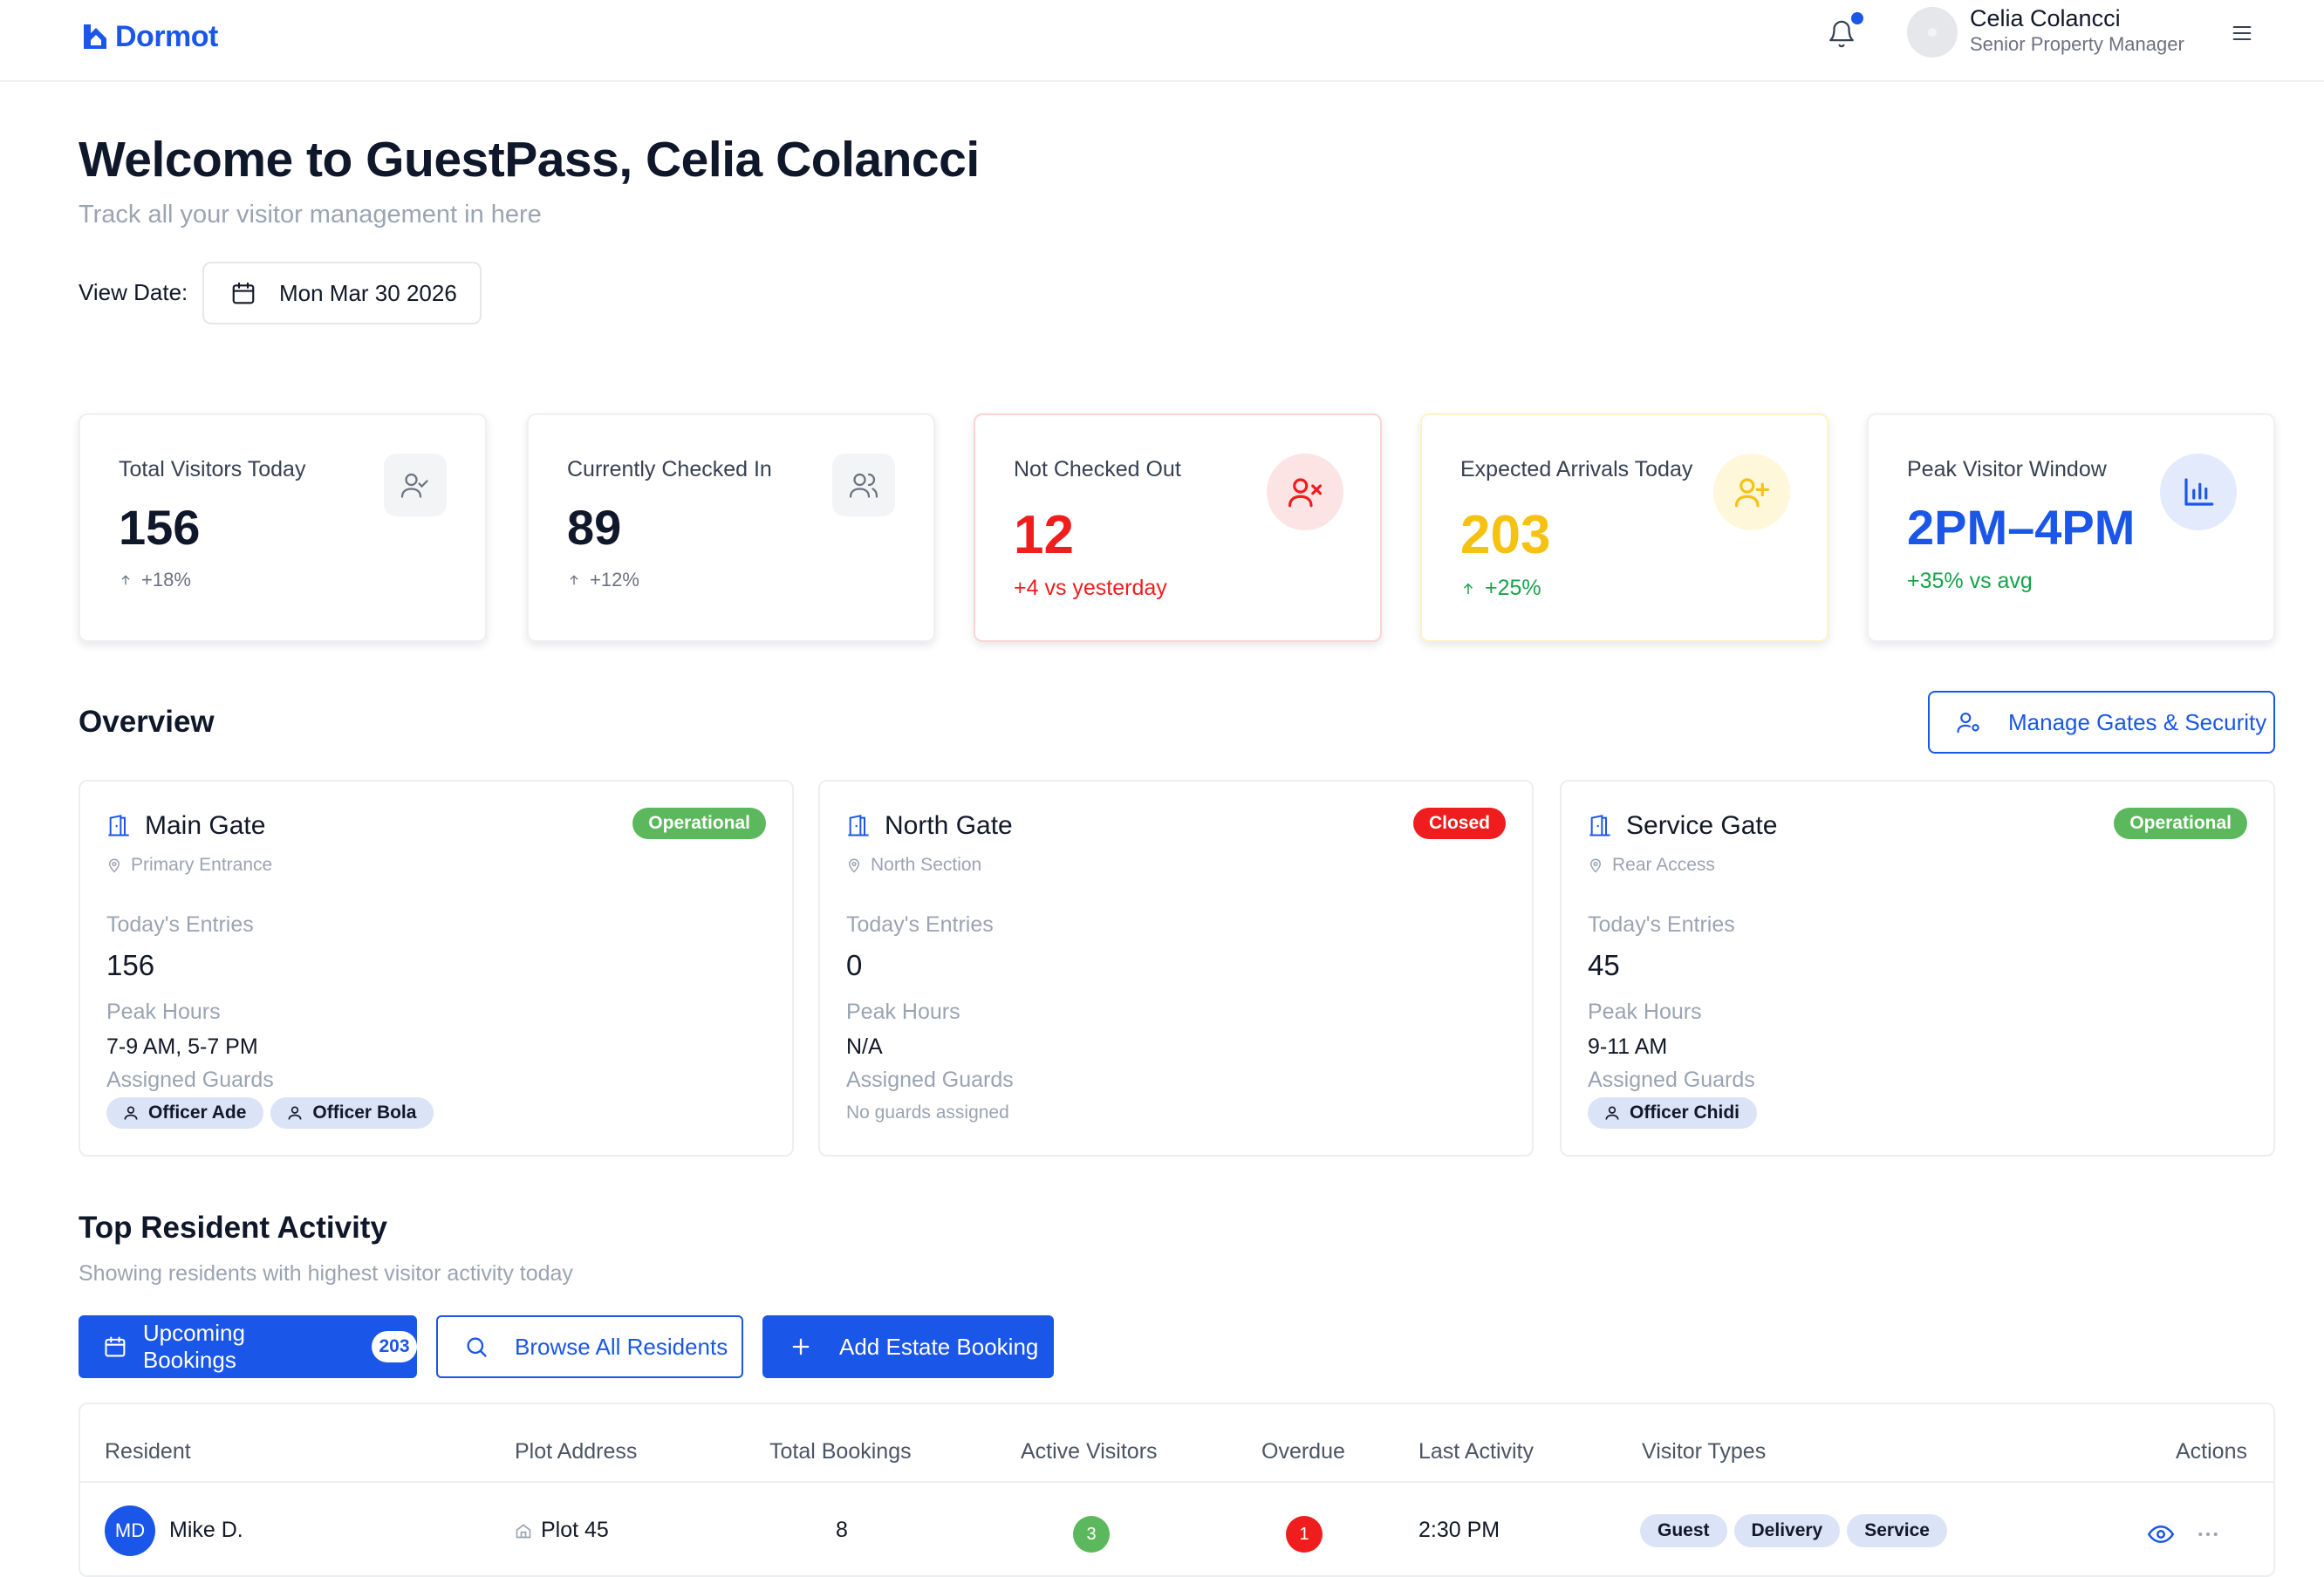 This screenshot has width=2324, height=1577. I want to click on page-title: Welcome to GuestPass, Celia Colancci, so click(530, 160).